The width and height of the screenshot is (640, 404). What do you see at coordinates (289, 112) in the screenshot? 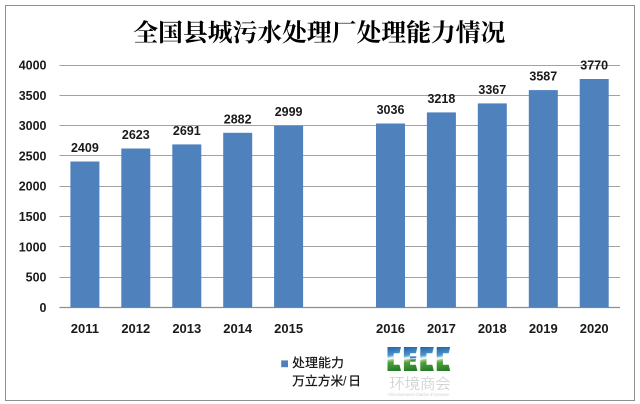
I see `svg-text: 2999` at bounding box center [289, 112].